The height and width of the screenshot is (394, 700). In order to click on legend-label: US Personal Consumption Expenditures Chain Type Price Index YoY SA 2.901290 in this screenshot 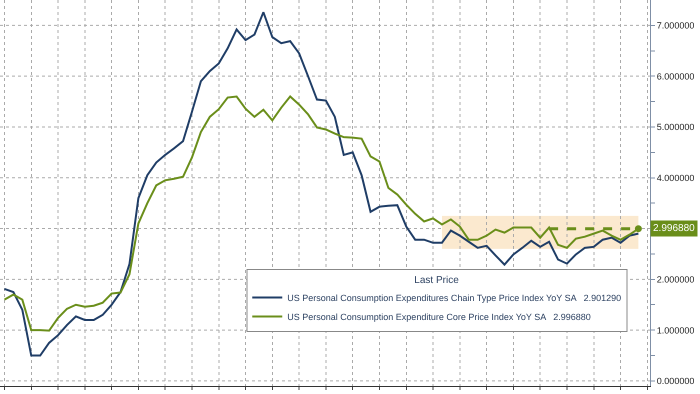, I will do `click(454, 297)`.